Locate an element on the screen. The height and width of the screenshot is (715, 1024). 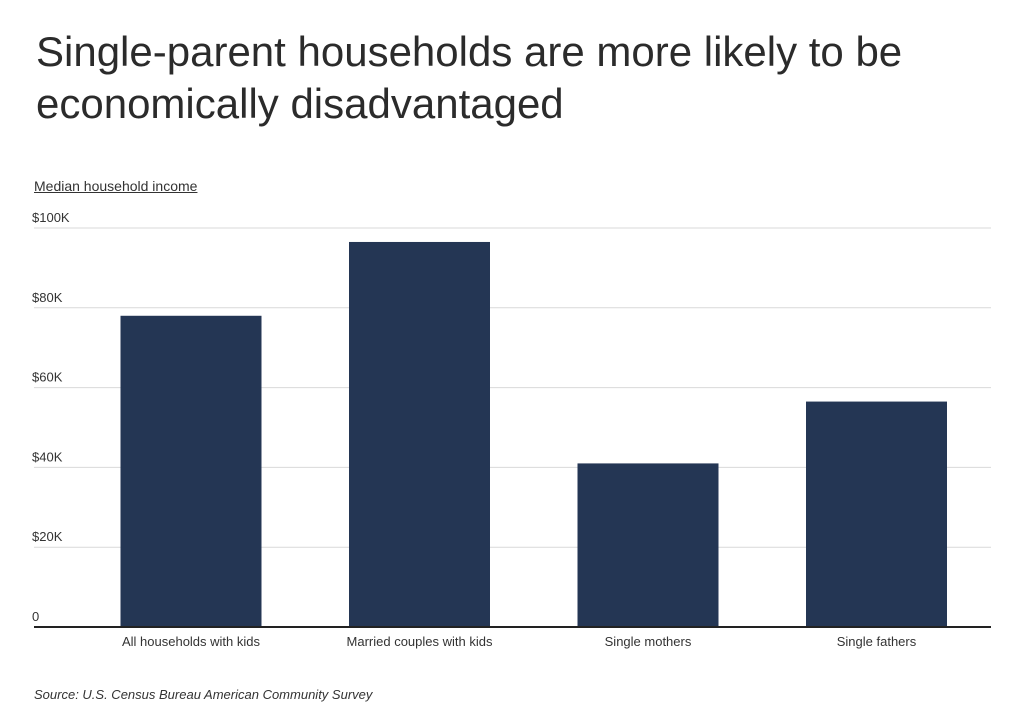
y-axis-label: Median household income is located at coordinates (116, 186).